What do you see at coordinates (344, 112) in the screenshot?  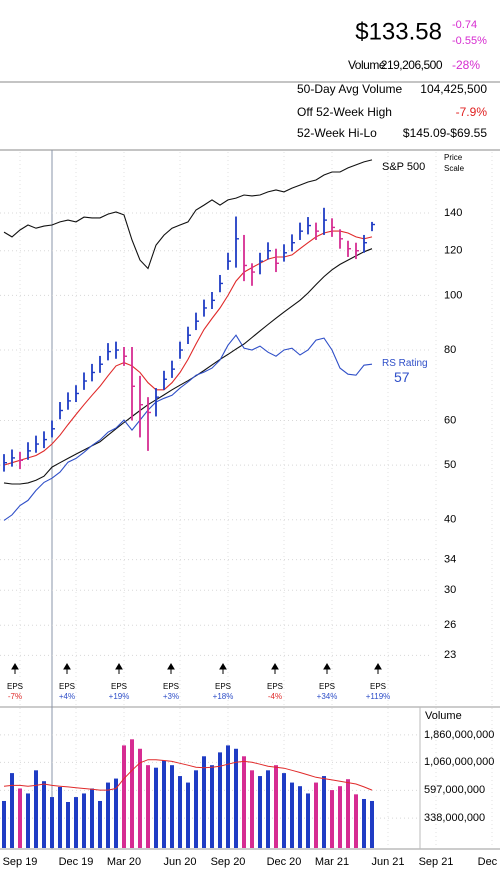 I see `stat-label: Off 52-Week High` at bounding box center [344, 112].